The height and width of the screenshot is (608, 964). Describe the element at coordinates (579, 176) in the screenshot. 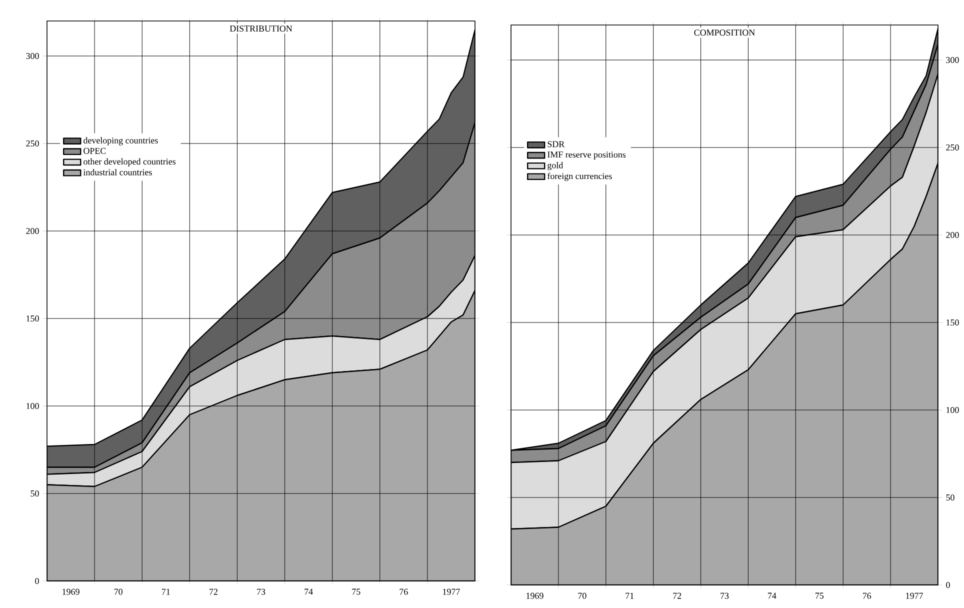

I see `legend-label: foreign currencies` at that location.